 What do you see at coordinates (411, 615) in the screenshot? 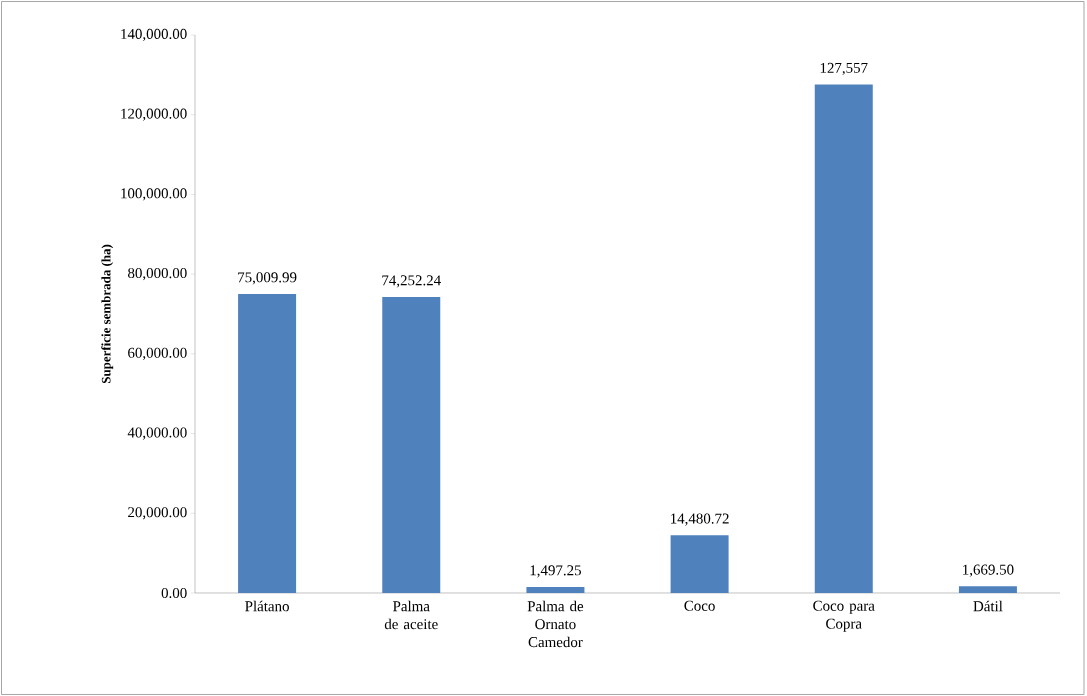
I see `x-tick-label: Palma de aceite` at bounding box center [411, 615].